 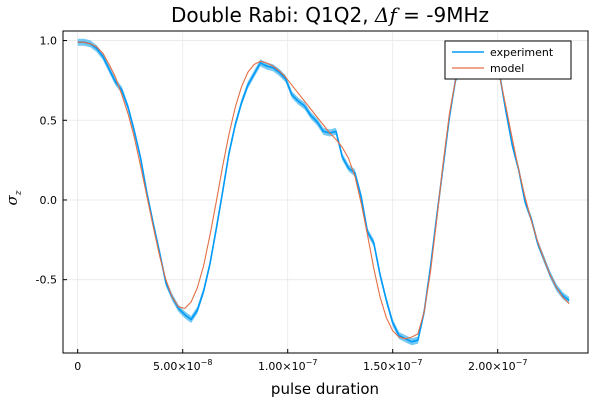 What do you see at coordinates (507, 68) in the screenshot?
I see `legend-model-label: model` at bounding box center [507, 68].